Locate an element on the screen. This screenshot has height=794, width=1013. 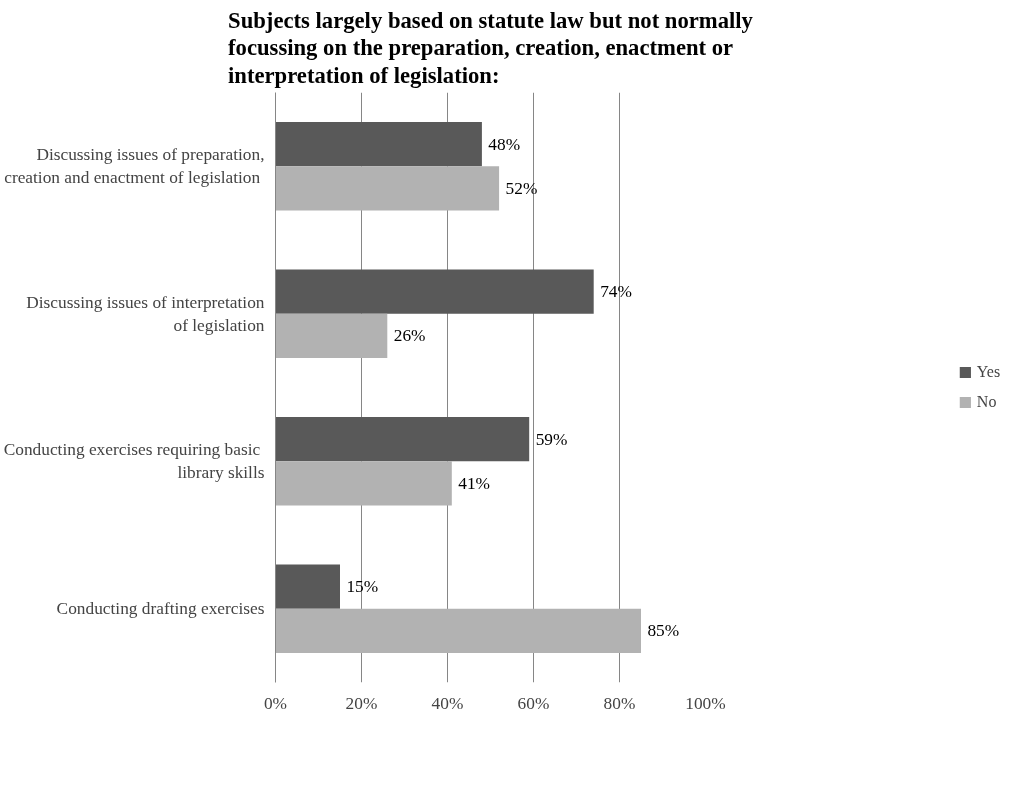
x-tick-label: 40% is located at coordinates (447, 703).